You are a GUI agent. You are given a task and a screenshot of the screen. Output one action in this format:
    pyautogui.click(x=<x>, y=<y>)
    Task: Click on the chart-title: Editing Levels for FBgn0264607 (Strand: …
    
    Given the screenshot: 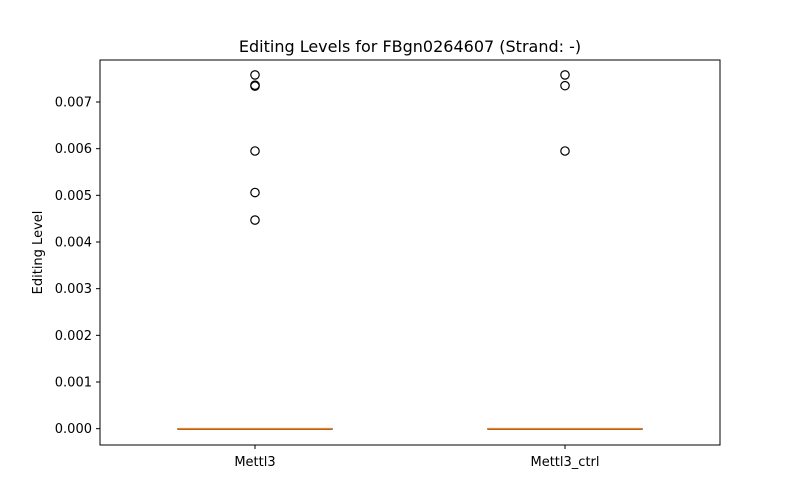 What is the action you would take?
    pyautogui.click(x=410, y=46)
    